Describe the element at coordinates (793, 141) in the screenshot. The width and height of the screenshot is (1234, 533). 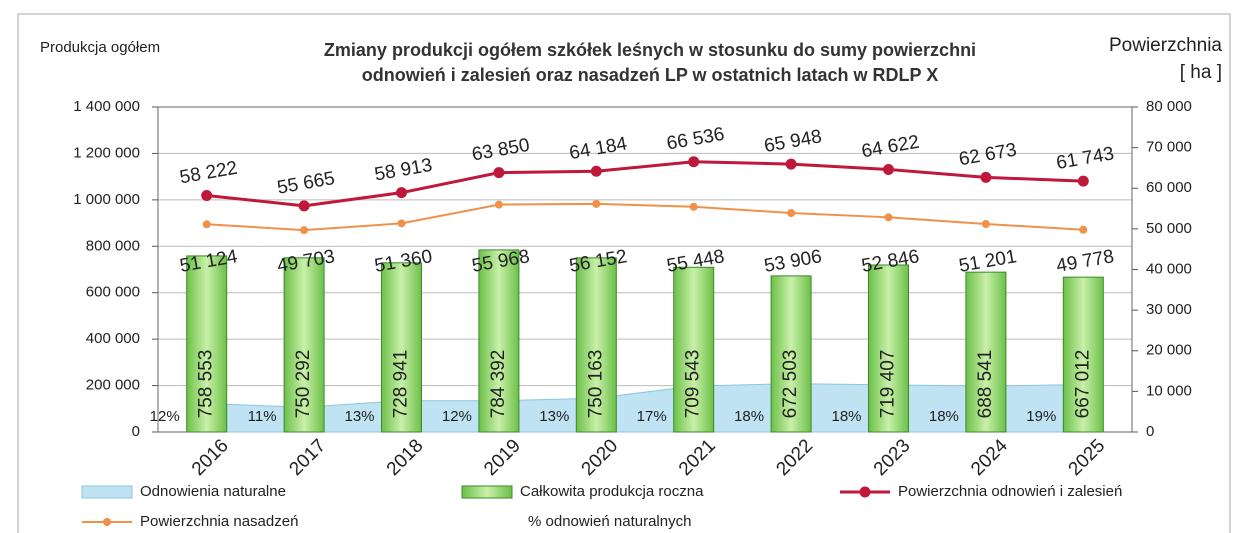
I see `line-value-label: 65 948` at that location.